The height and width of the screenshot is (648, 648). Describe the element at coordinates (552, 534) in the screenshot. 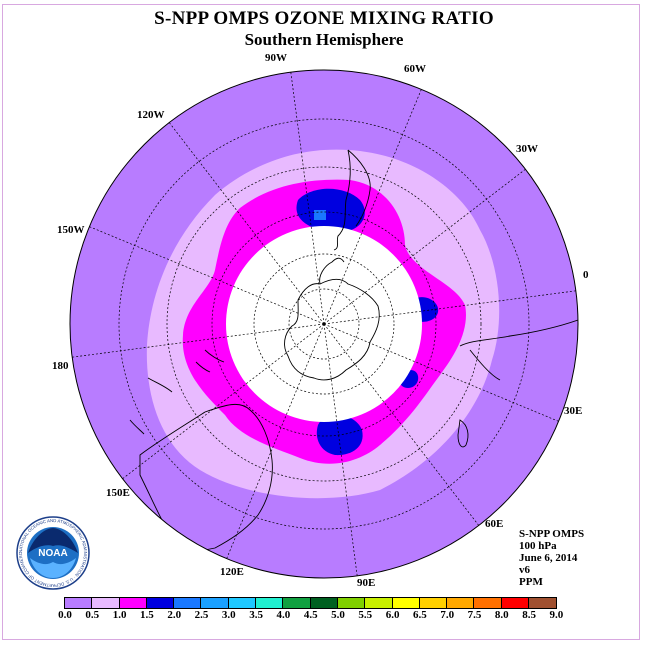

I see `info-instrument: S-NPP OMPS` at that location.